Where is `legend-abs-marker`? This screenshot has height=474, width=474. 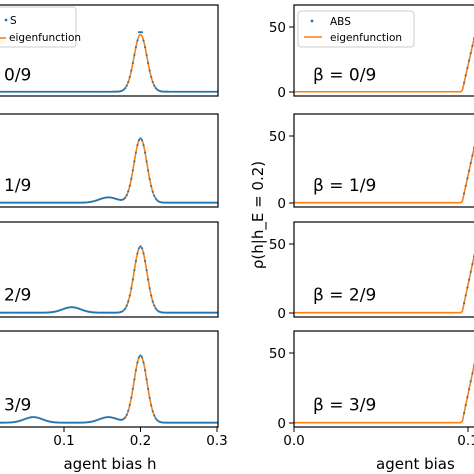
legend-abs-marker is located at coordinates (312, 21).